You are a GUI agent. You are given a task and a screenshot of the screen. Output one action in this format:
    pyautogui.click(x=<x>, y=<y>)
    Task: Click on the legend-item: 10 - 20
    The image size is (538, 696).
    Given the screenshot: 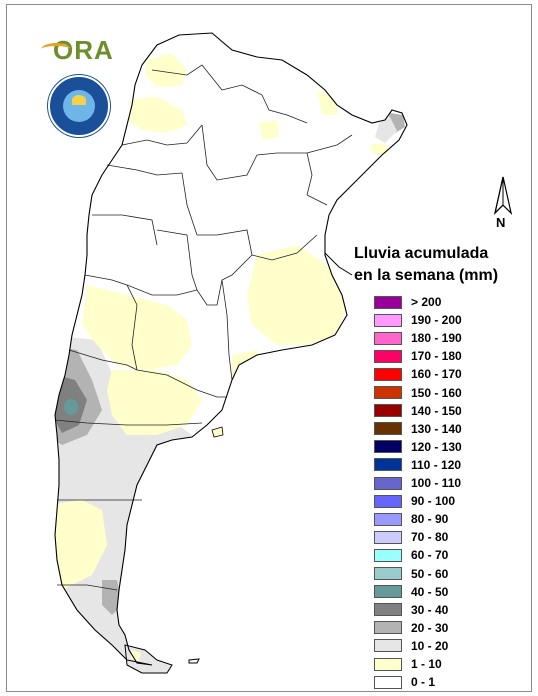 What is the action you would take?
    pyautogui.click(x=411, y=646)
    